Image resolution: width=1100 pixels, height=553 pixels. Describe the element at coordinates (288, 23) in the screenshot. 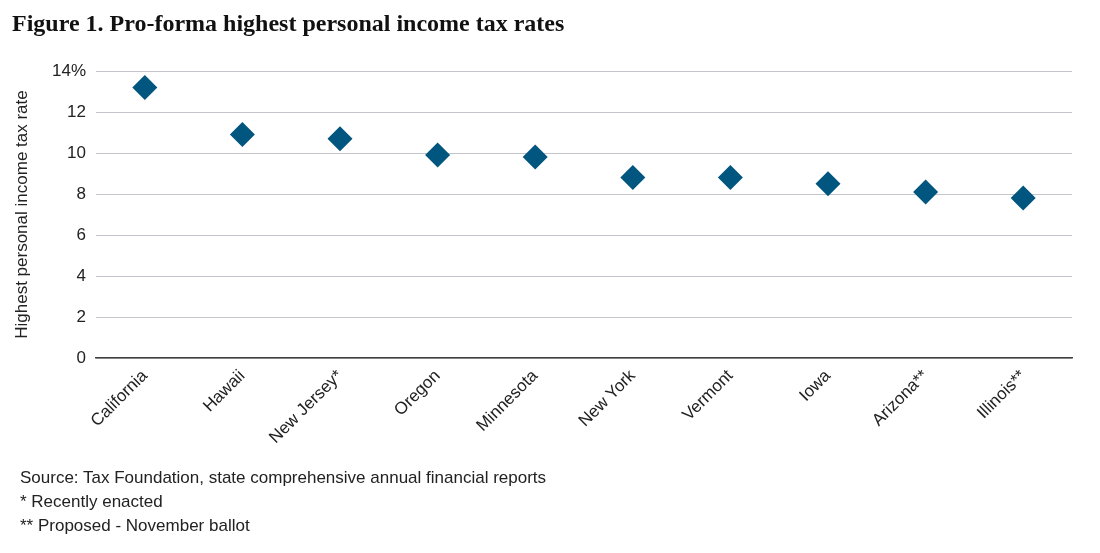

I see `chart-title: Figure 1. Pro-forma highest personal income tax rates` at that location.